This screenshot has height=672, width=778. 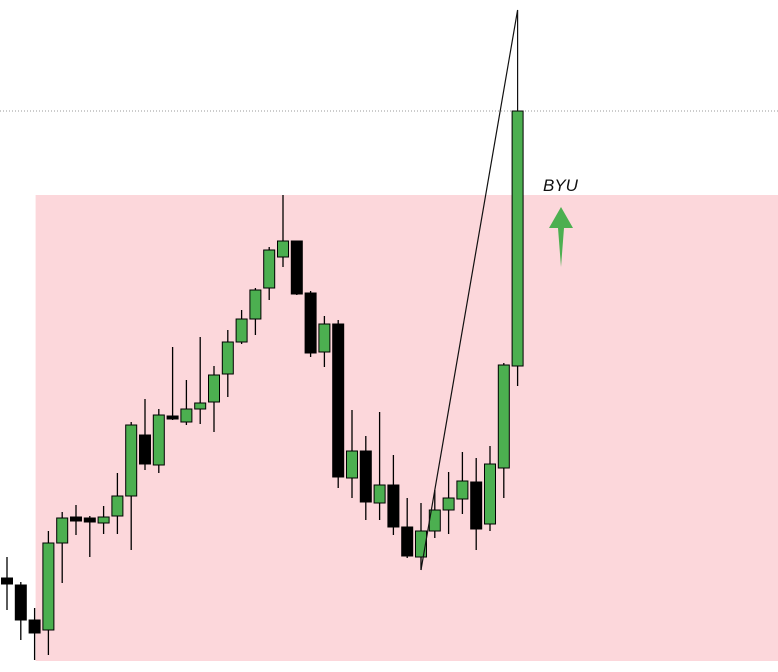 What do you see at coordinates (560, 185) in the screenshot?
I see `annotation-label: BYU` at bounding box center [560, 185].